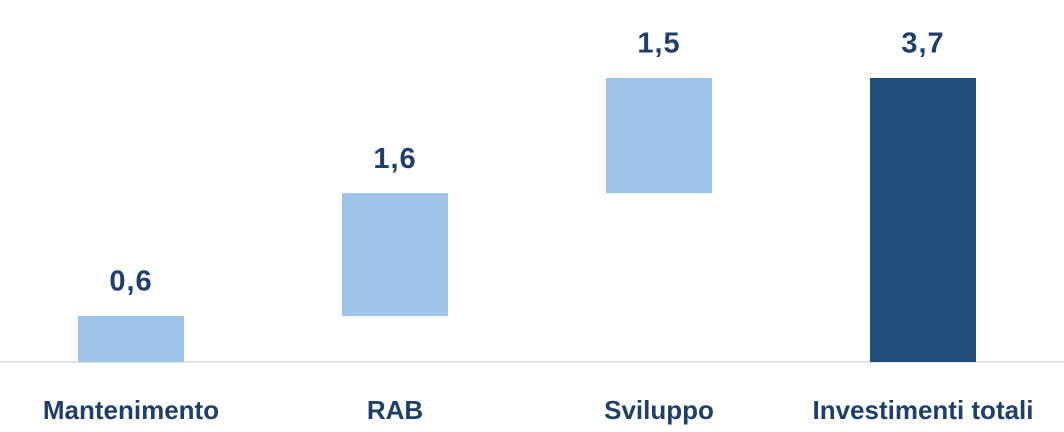  What do you see at coordinates (130, 282) in the screenshot?
I see `value-label: 0,6` at bounding box center [130, 282].